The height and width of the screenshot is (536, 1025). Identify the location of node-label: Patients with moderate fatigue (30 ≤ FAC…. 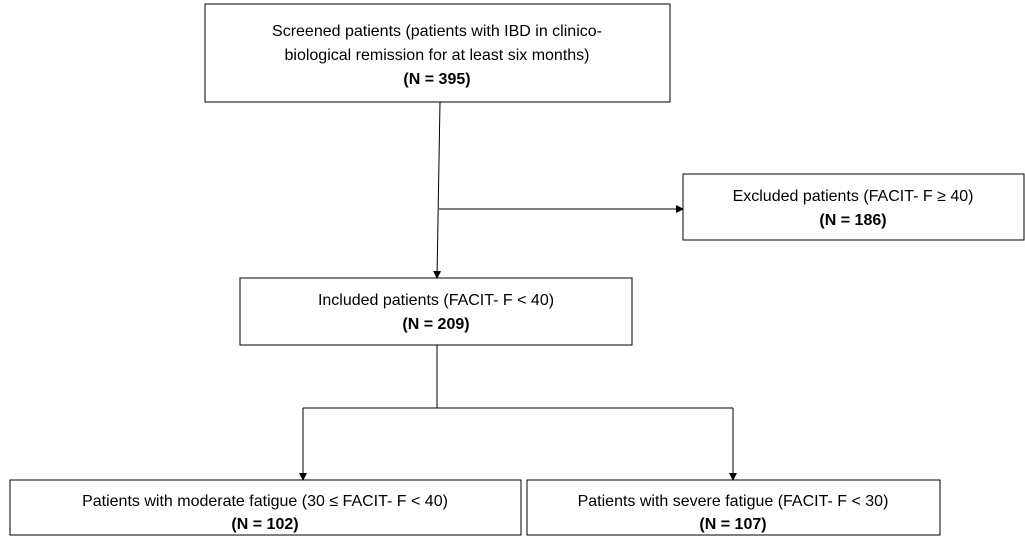
(265, 501).